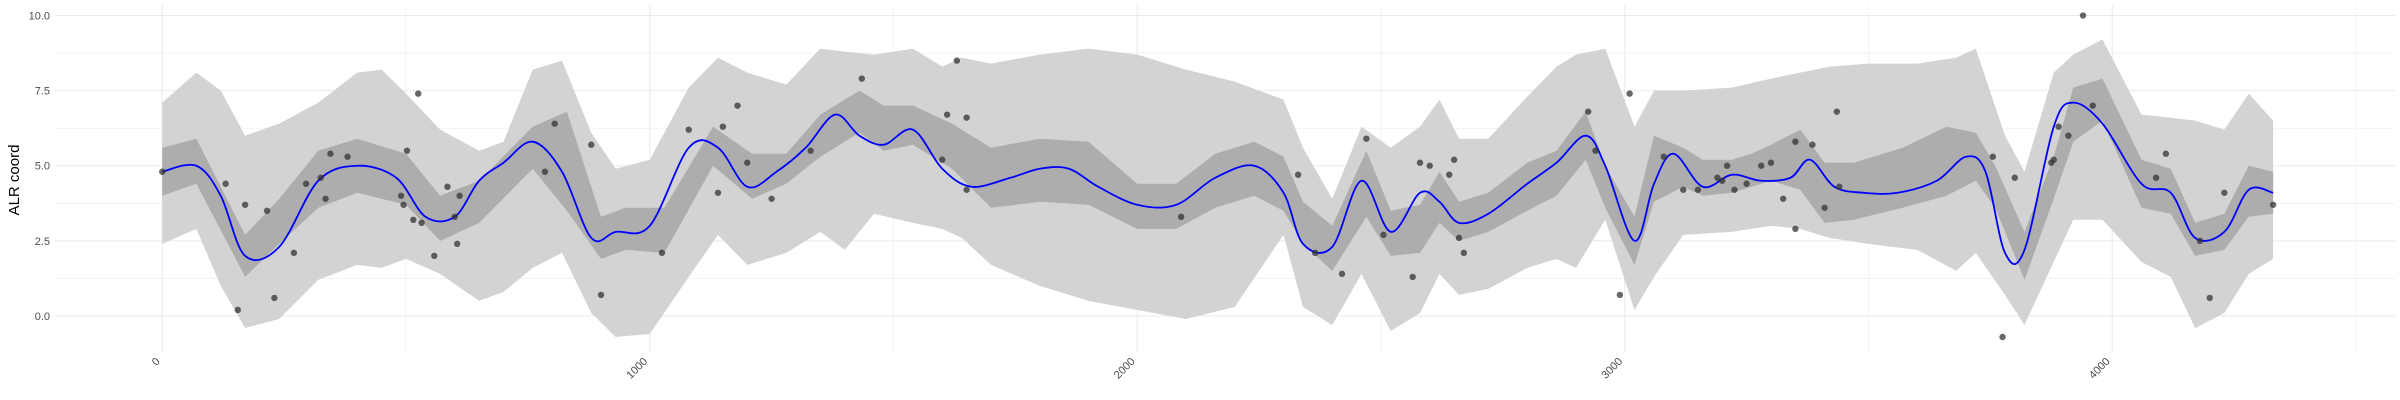  I want to click on x-tick-label: 1000, so click(637, 369).